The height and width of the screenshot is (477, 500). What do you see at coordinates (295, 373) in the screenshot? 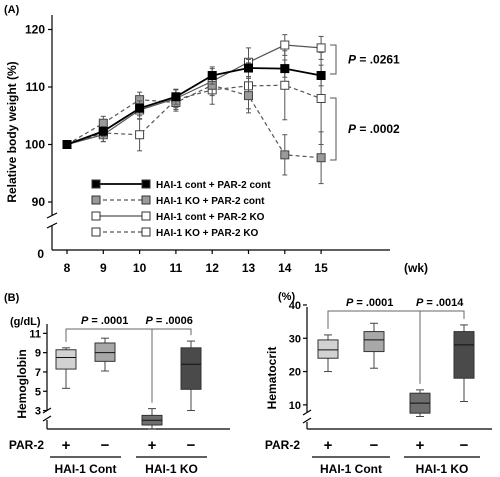
I see `y-tick-label: 20` at bounding box center [295, 373].